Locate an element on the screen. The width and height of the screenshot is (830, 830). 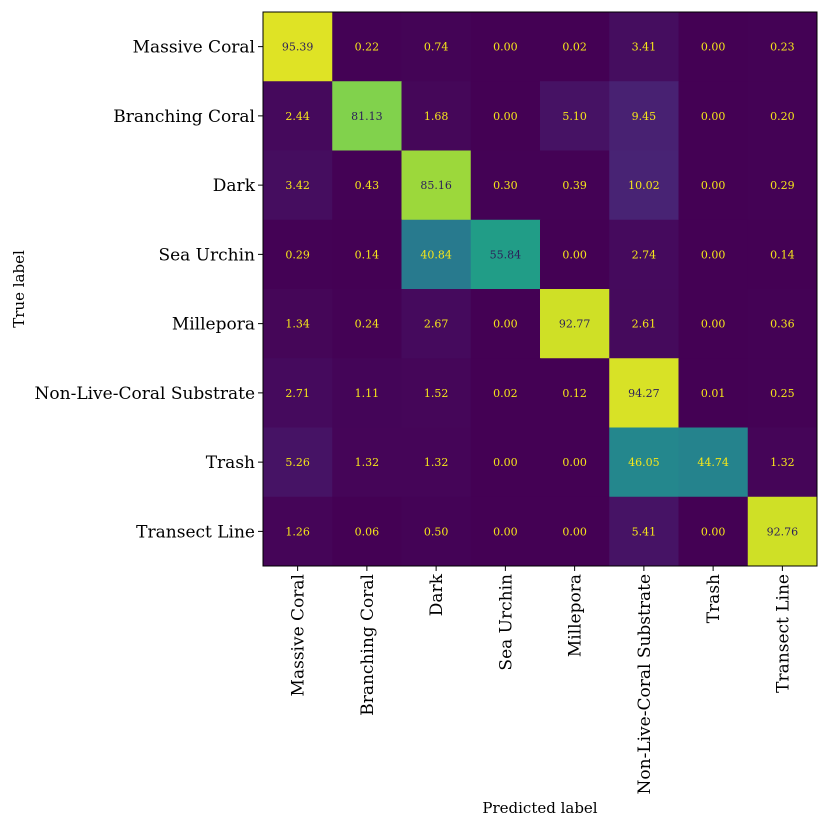
cell-value-label: 0.01 is located at coordinates (713, 393).